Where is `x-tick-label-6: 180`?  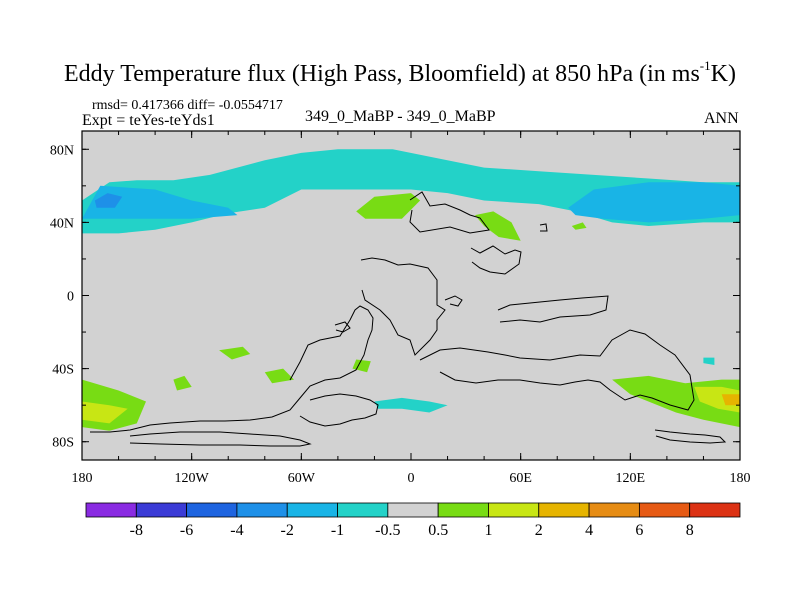
x-tick-label-6: 180 is located at coordinates (740, 478).